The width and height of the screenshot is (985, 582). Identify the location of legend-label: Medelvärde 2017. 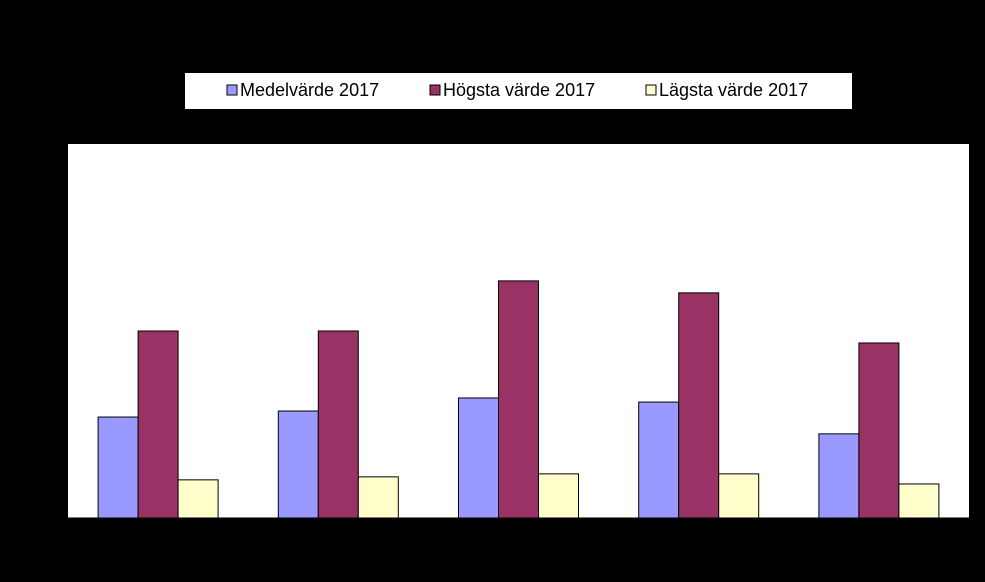
(309, 90).